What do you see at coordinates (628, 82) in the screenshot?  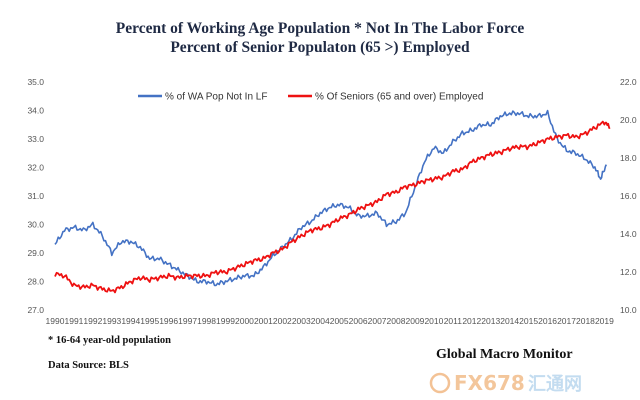 I see `y-right-tick-label: 22.0` at bounding box center [628, 82].